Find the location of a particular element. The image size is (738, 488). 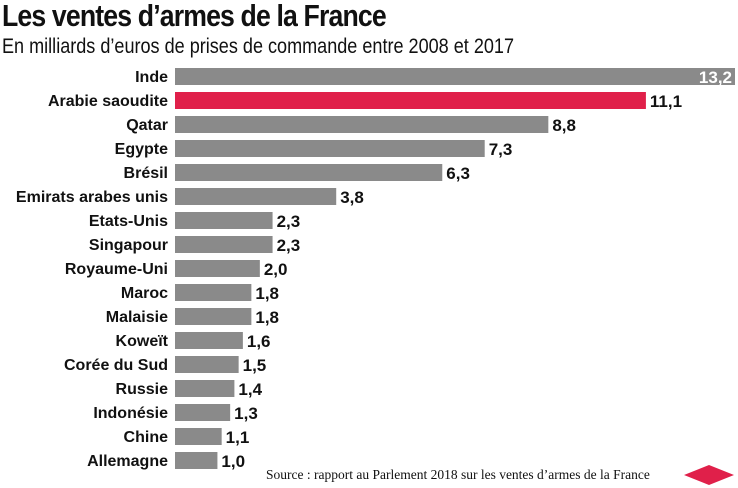

category-label-allemagne: Allemagne is located at coordinates (127, 461).